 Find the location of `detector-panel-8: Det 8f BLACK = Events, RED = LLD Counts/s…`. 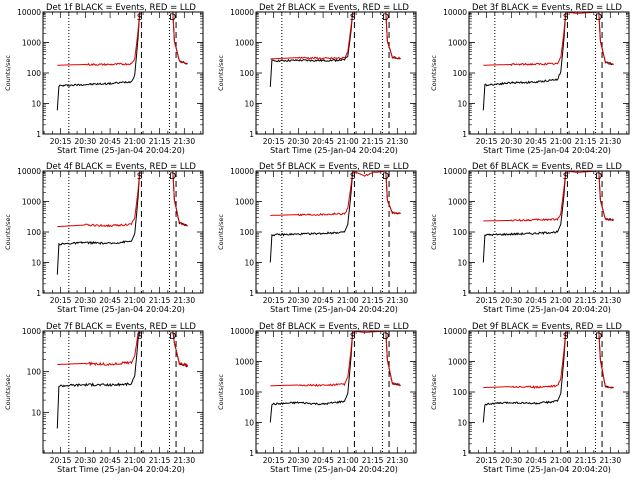

detector-panel-8: Det 8f BLACK = Events, RED = LLD Counts/s… is located at coordinates (317, 398).